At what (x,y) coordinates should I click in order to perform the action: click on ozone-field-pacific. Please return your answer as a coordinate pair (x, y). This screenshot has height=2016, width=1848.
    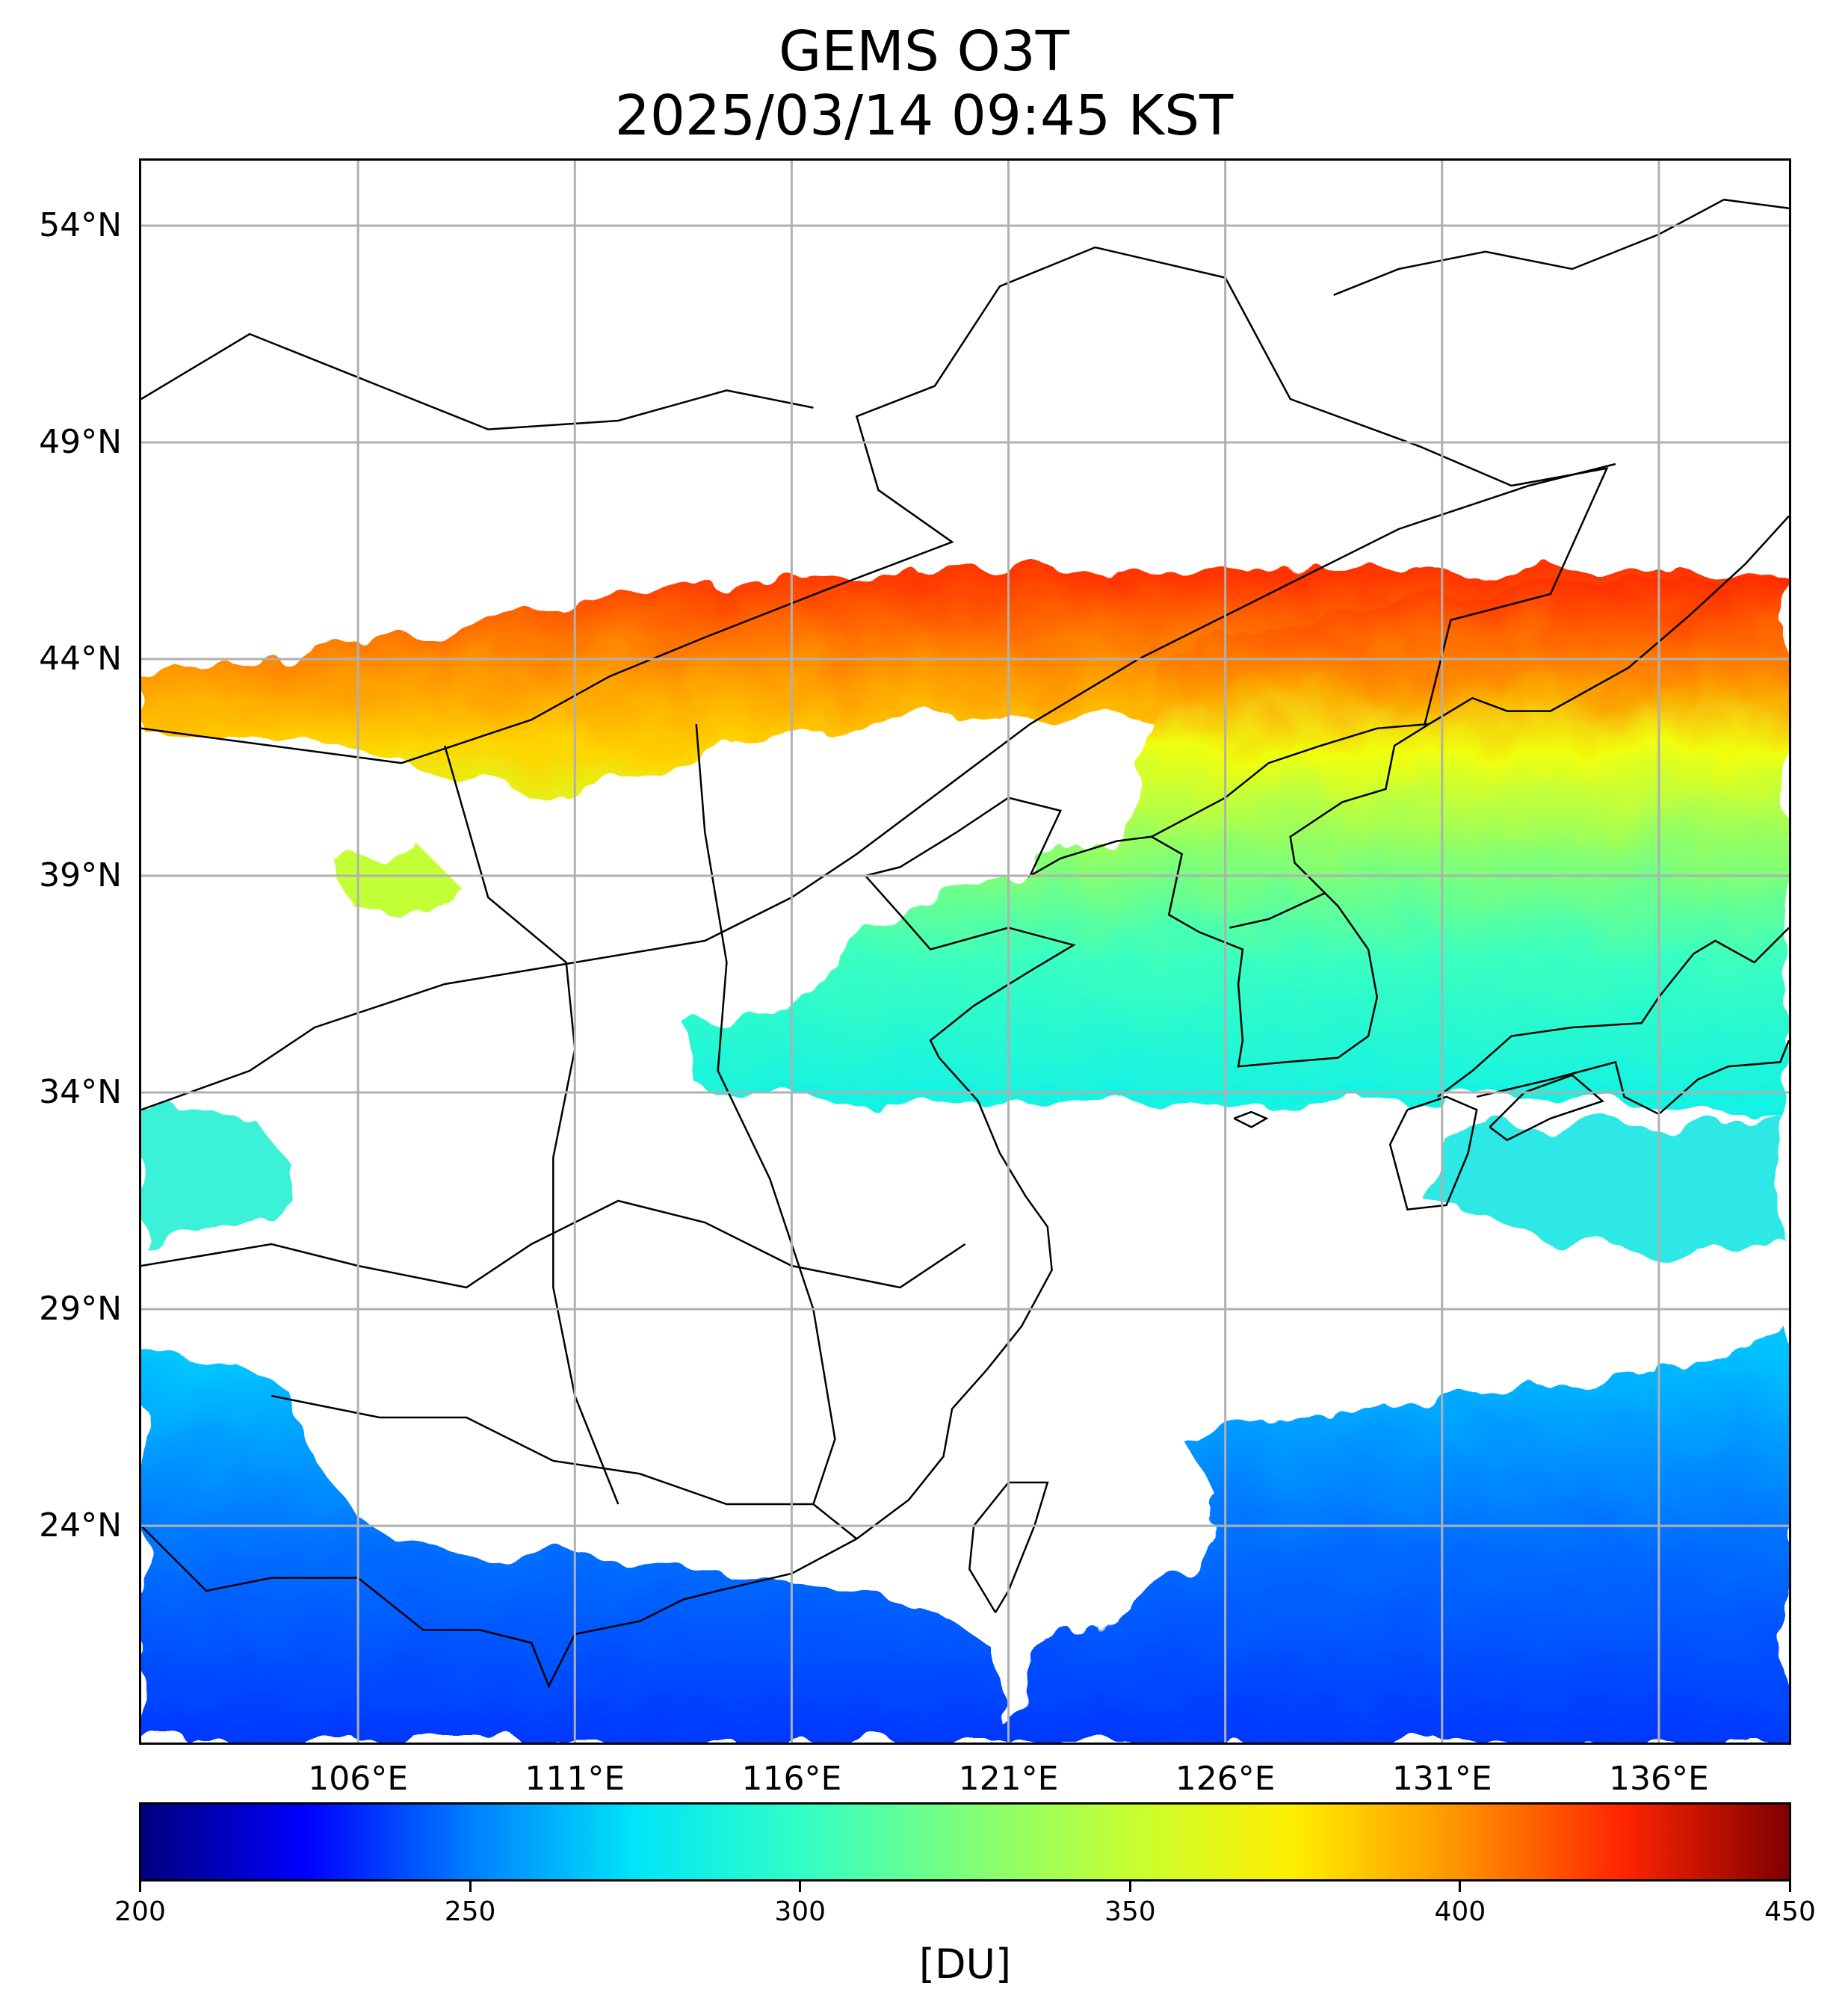
    Looking at the image, I should click on (1394, 1537).